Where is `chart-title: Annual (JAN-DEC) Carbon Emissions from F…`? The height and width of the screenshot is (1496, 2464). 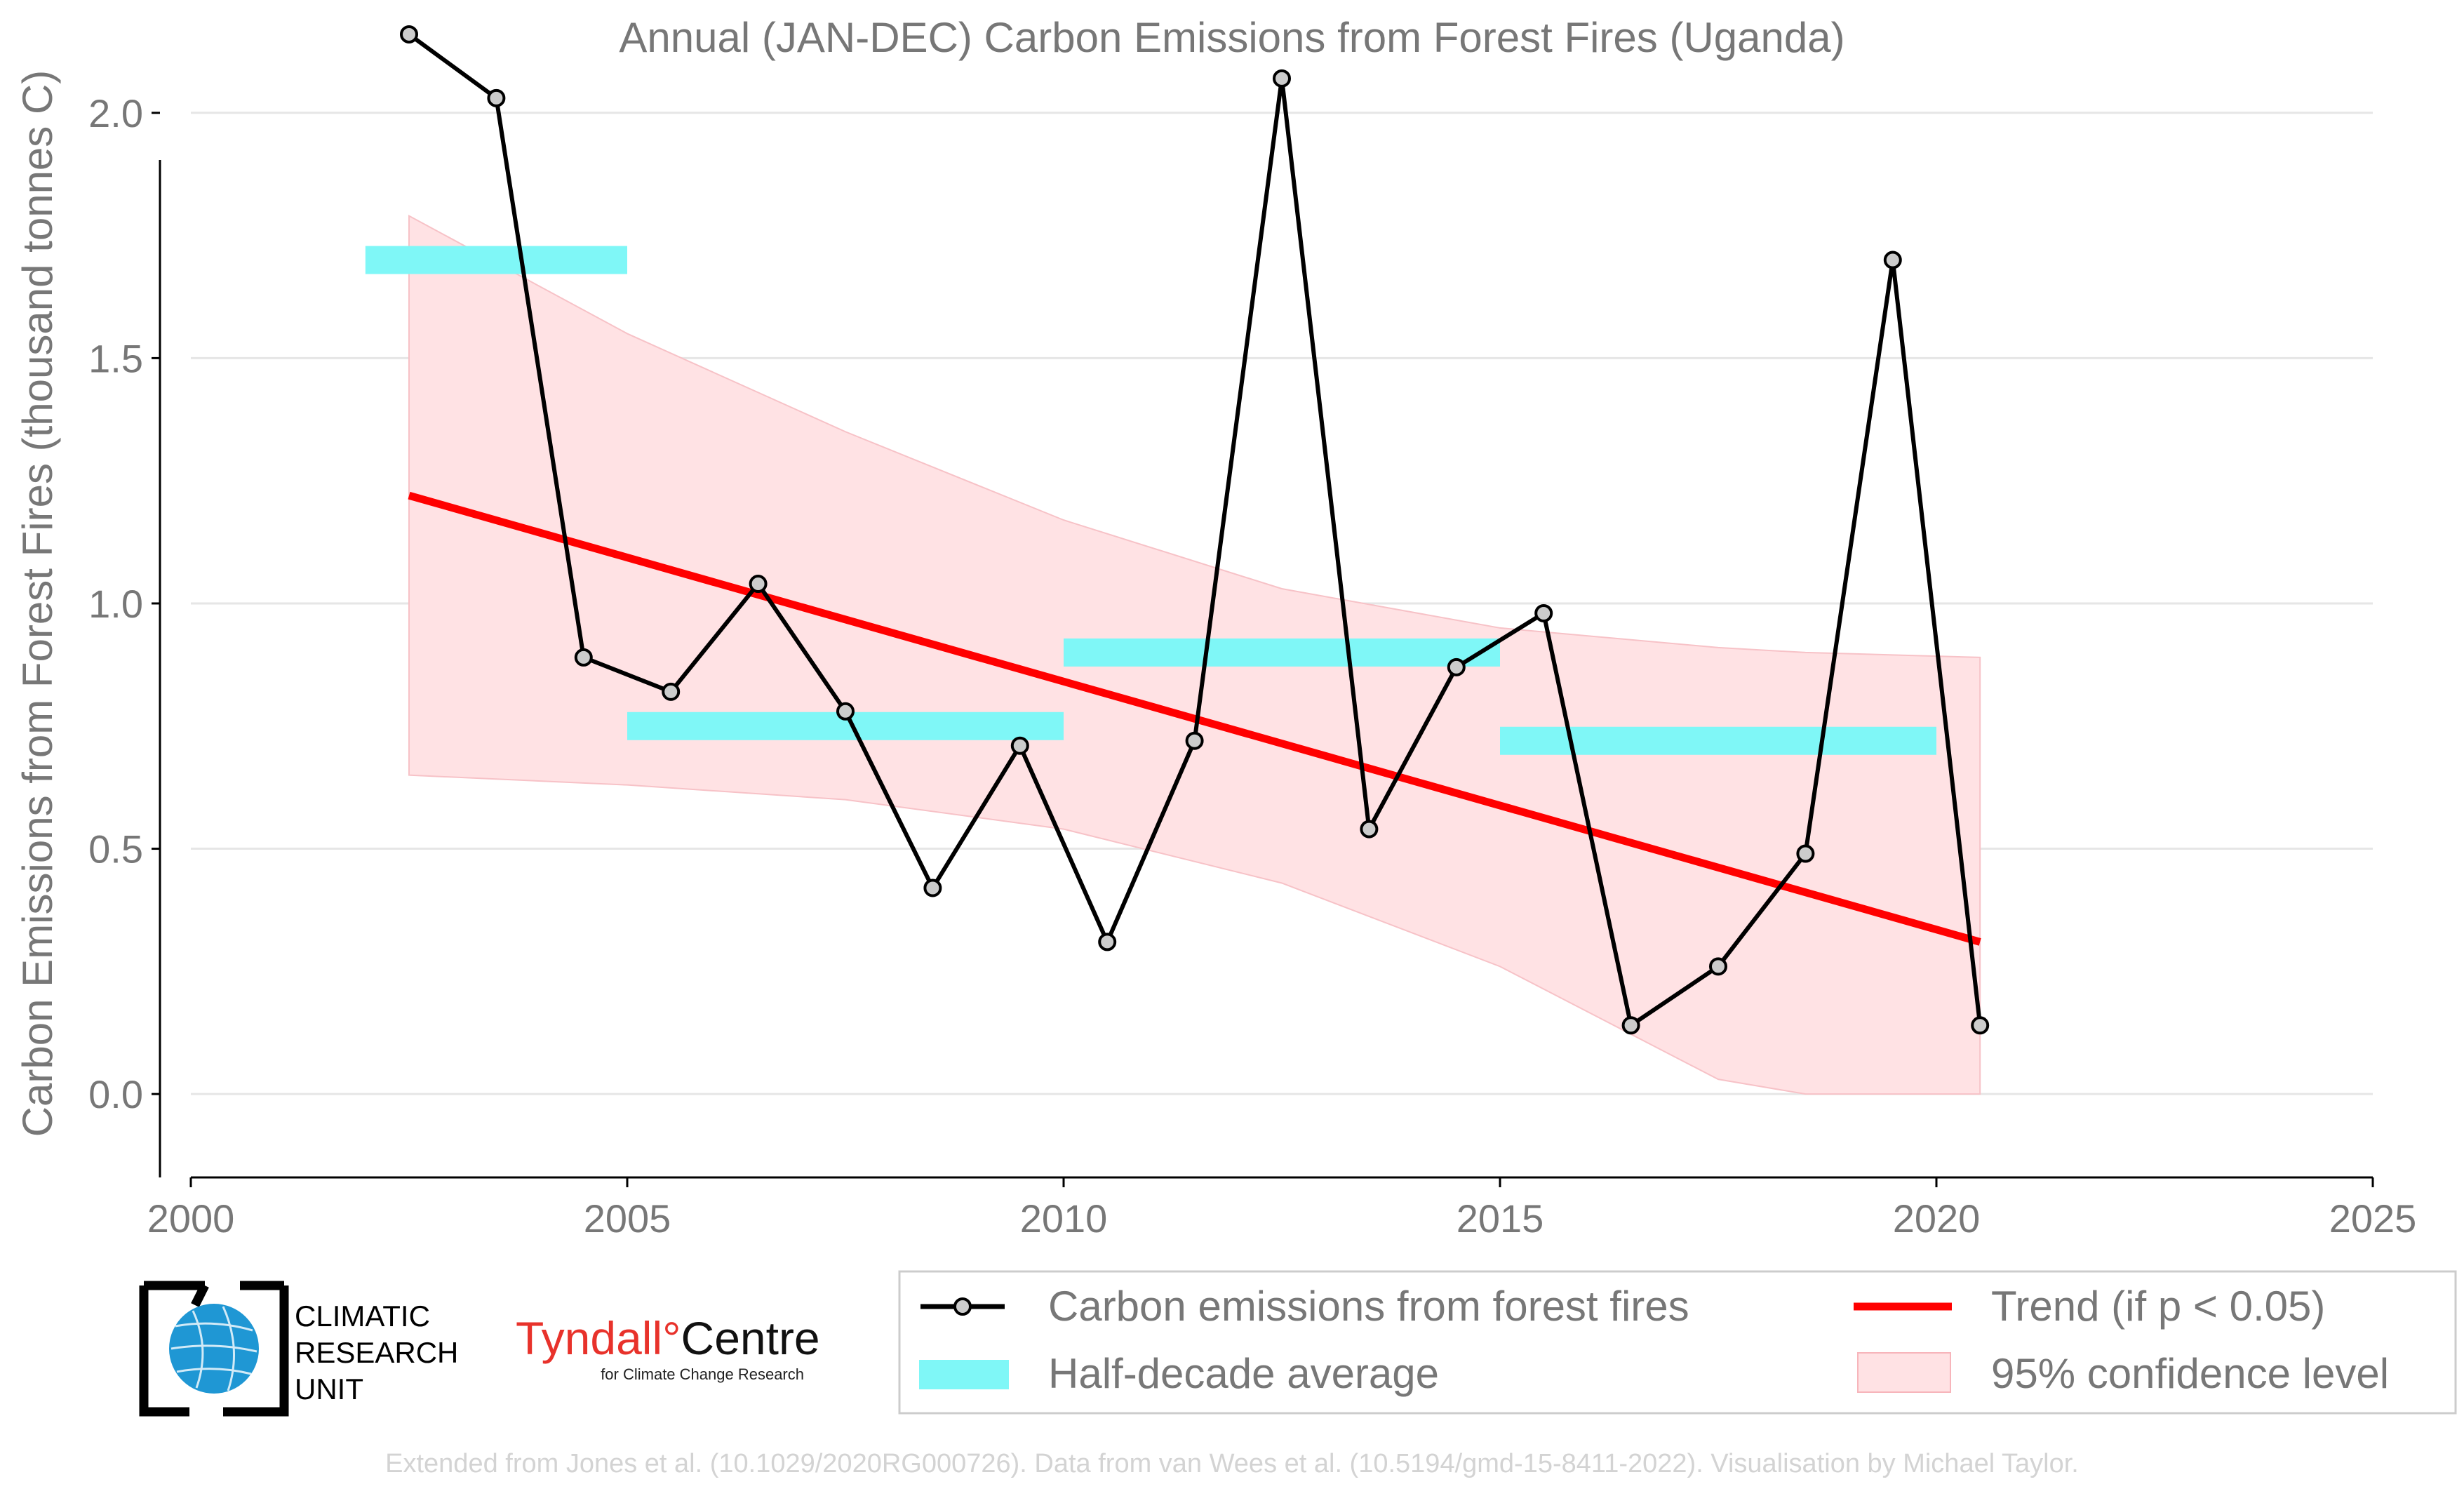 chart-title: Annual (JAN-DEC) Carbon Emissions from F… is located at coordinates (1231, 37).